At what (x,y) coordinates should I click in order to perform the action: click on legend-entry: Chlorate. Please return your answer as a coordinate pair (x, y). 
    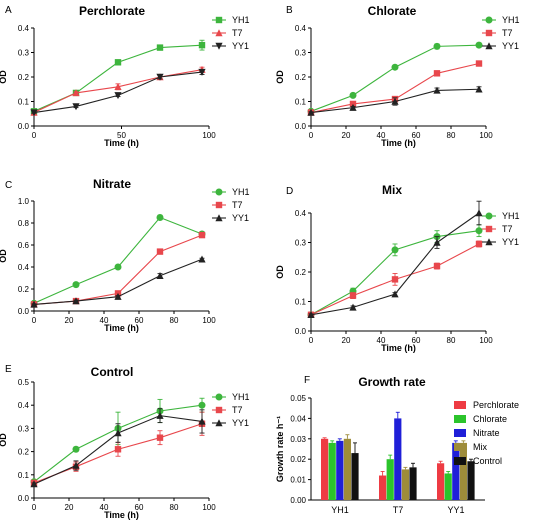
    Looking at the image, I should click on (480, 419).